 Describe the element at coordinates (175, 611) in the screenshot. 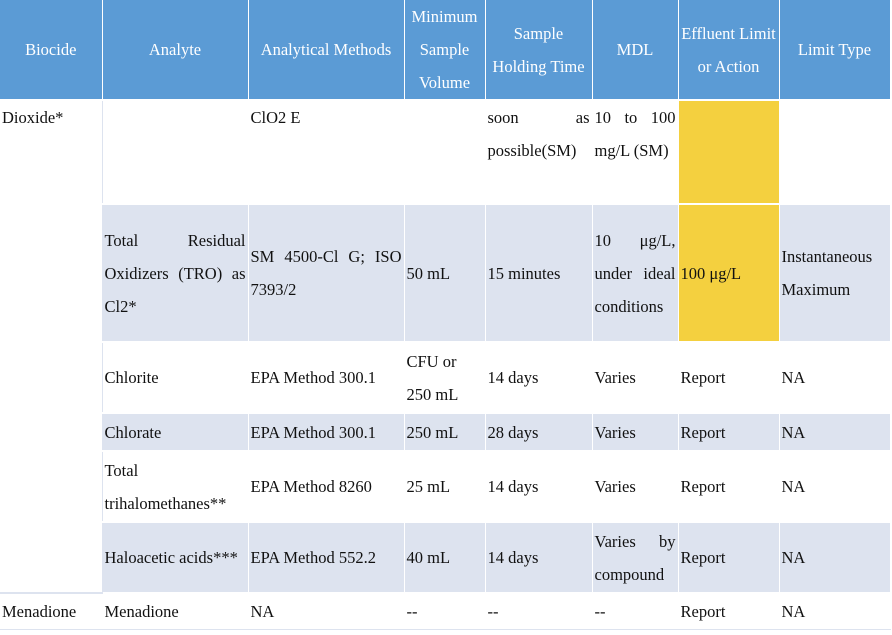

I see `analyte-cell: Menadione` at that location.